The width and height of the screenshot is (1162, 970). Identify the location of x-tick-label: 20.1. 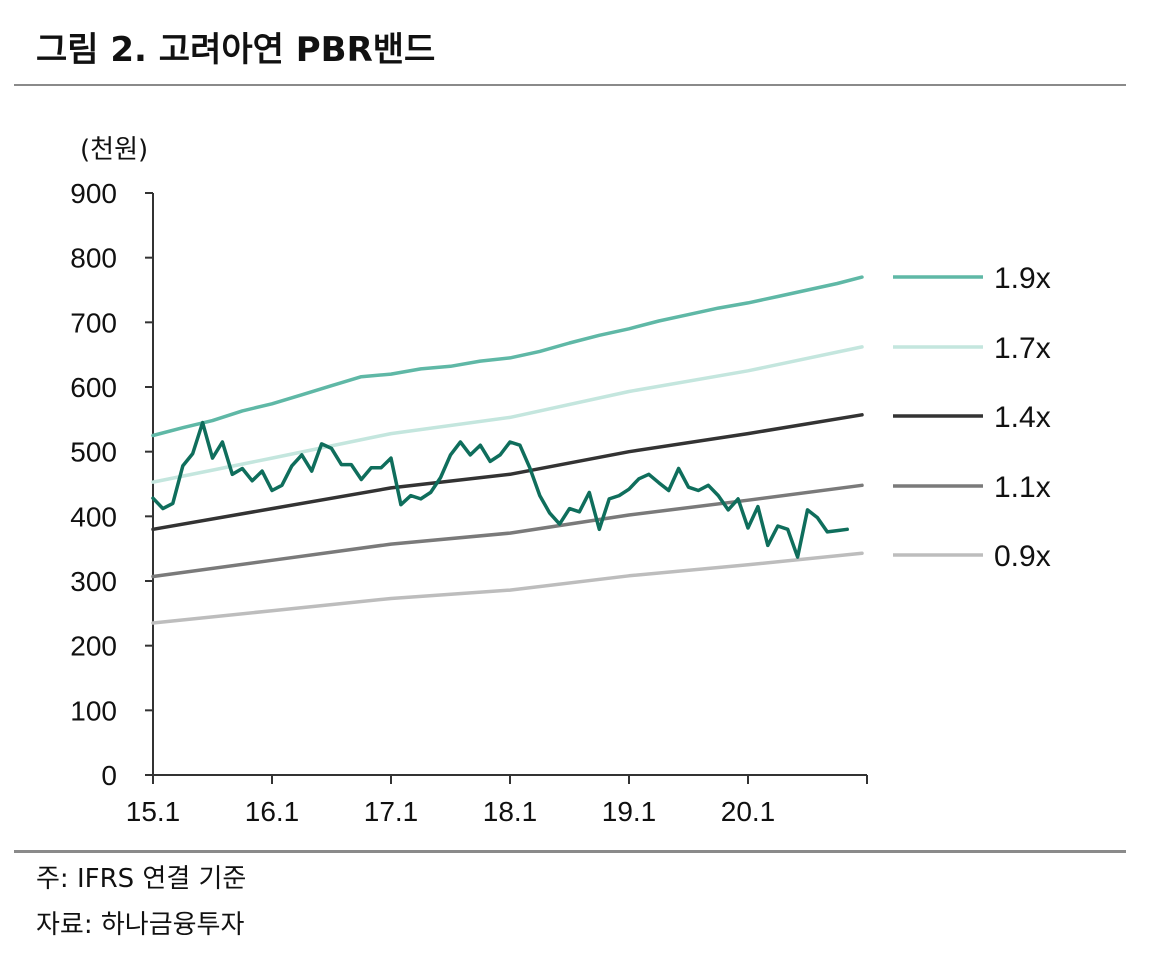
(748, 811).